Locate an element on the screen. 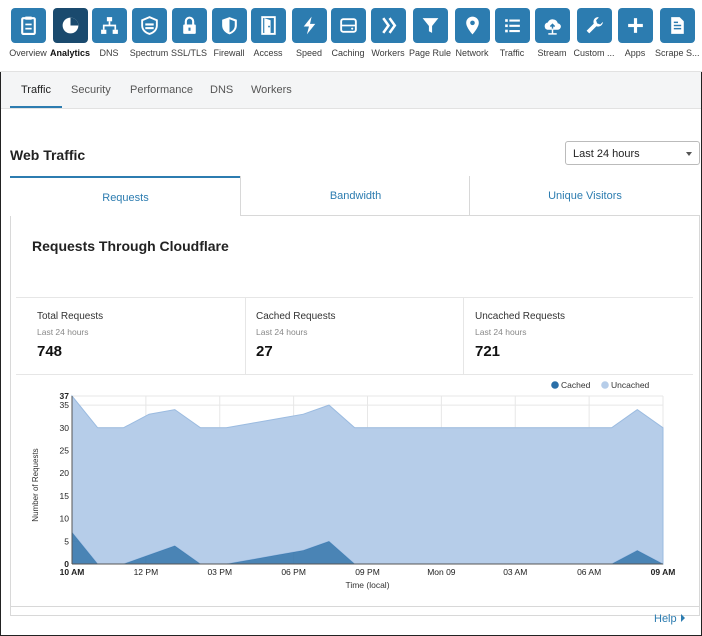 This screenshot has height=636, width=702. app-speed: Speed is located at coordinates (309, 33).